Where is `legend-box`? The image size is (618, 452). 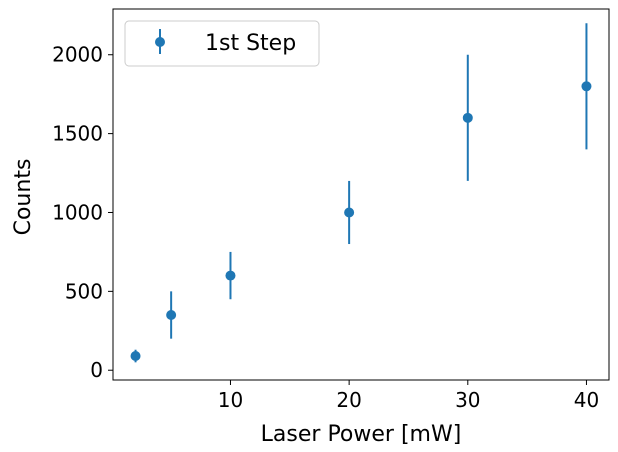
legend-box is located at coordinates (222, 43).